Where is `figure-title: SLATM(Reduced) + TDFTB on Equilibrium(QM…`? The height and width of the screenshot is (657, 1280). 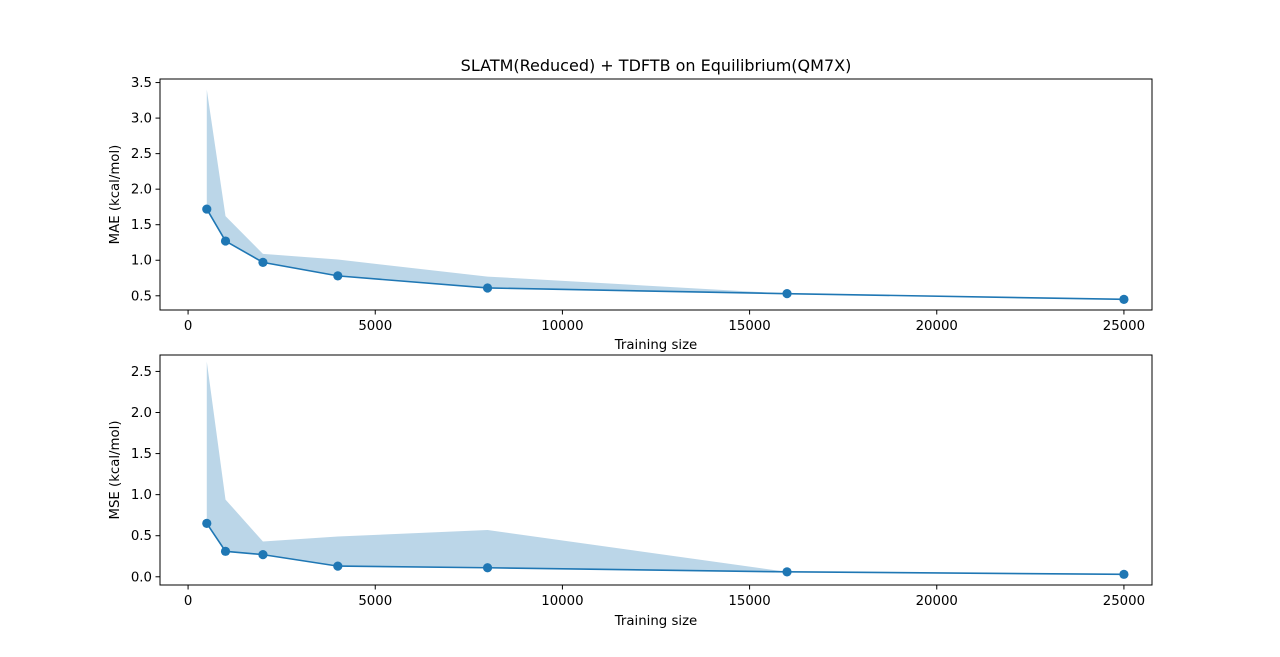 figure-title: SLATM(Reduced) + TDFTB on Equilibrium(QM… is located at coordinates (656, 65).